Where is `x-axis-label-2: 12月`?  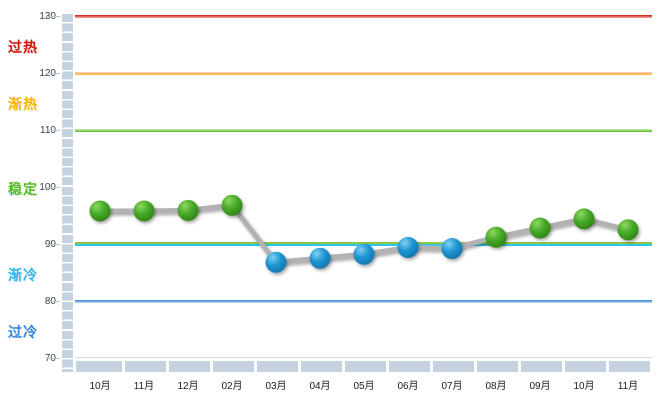
x-axis-label-2: 12月 is located at coordinates (188, 386).